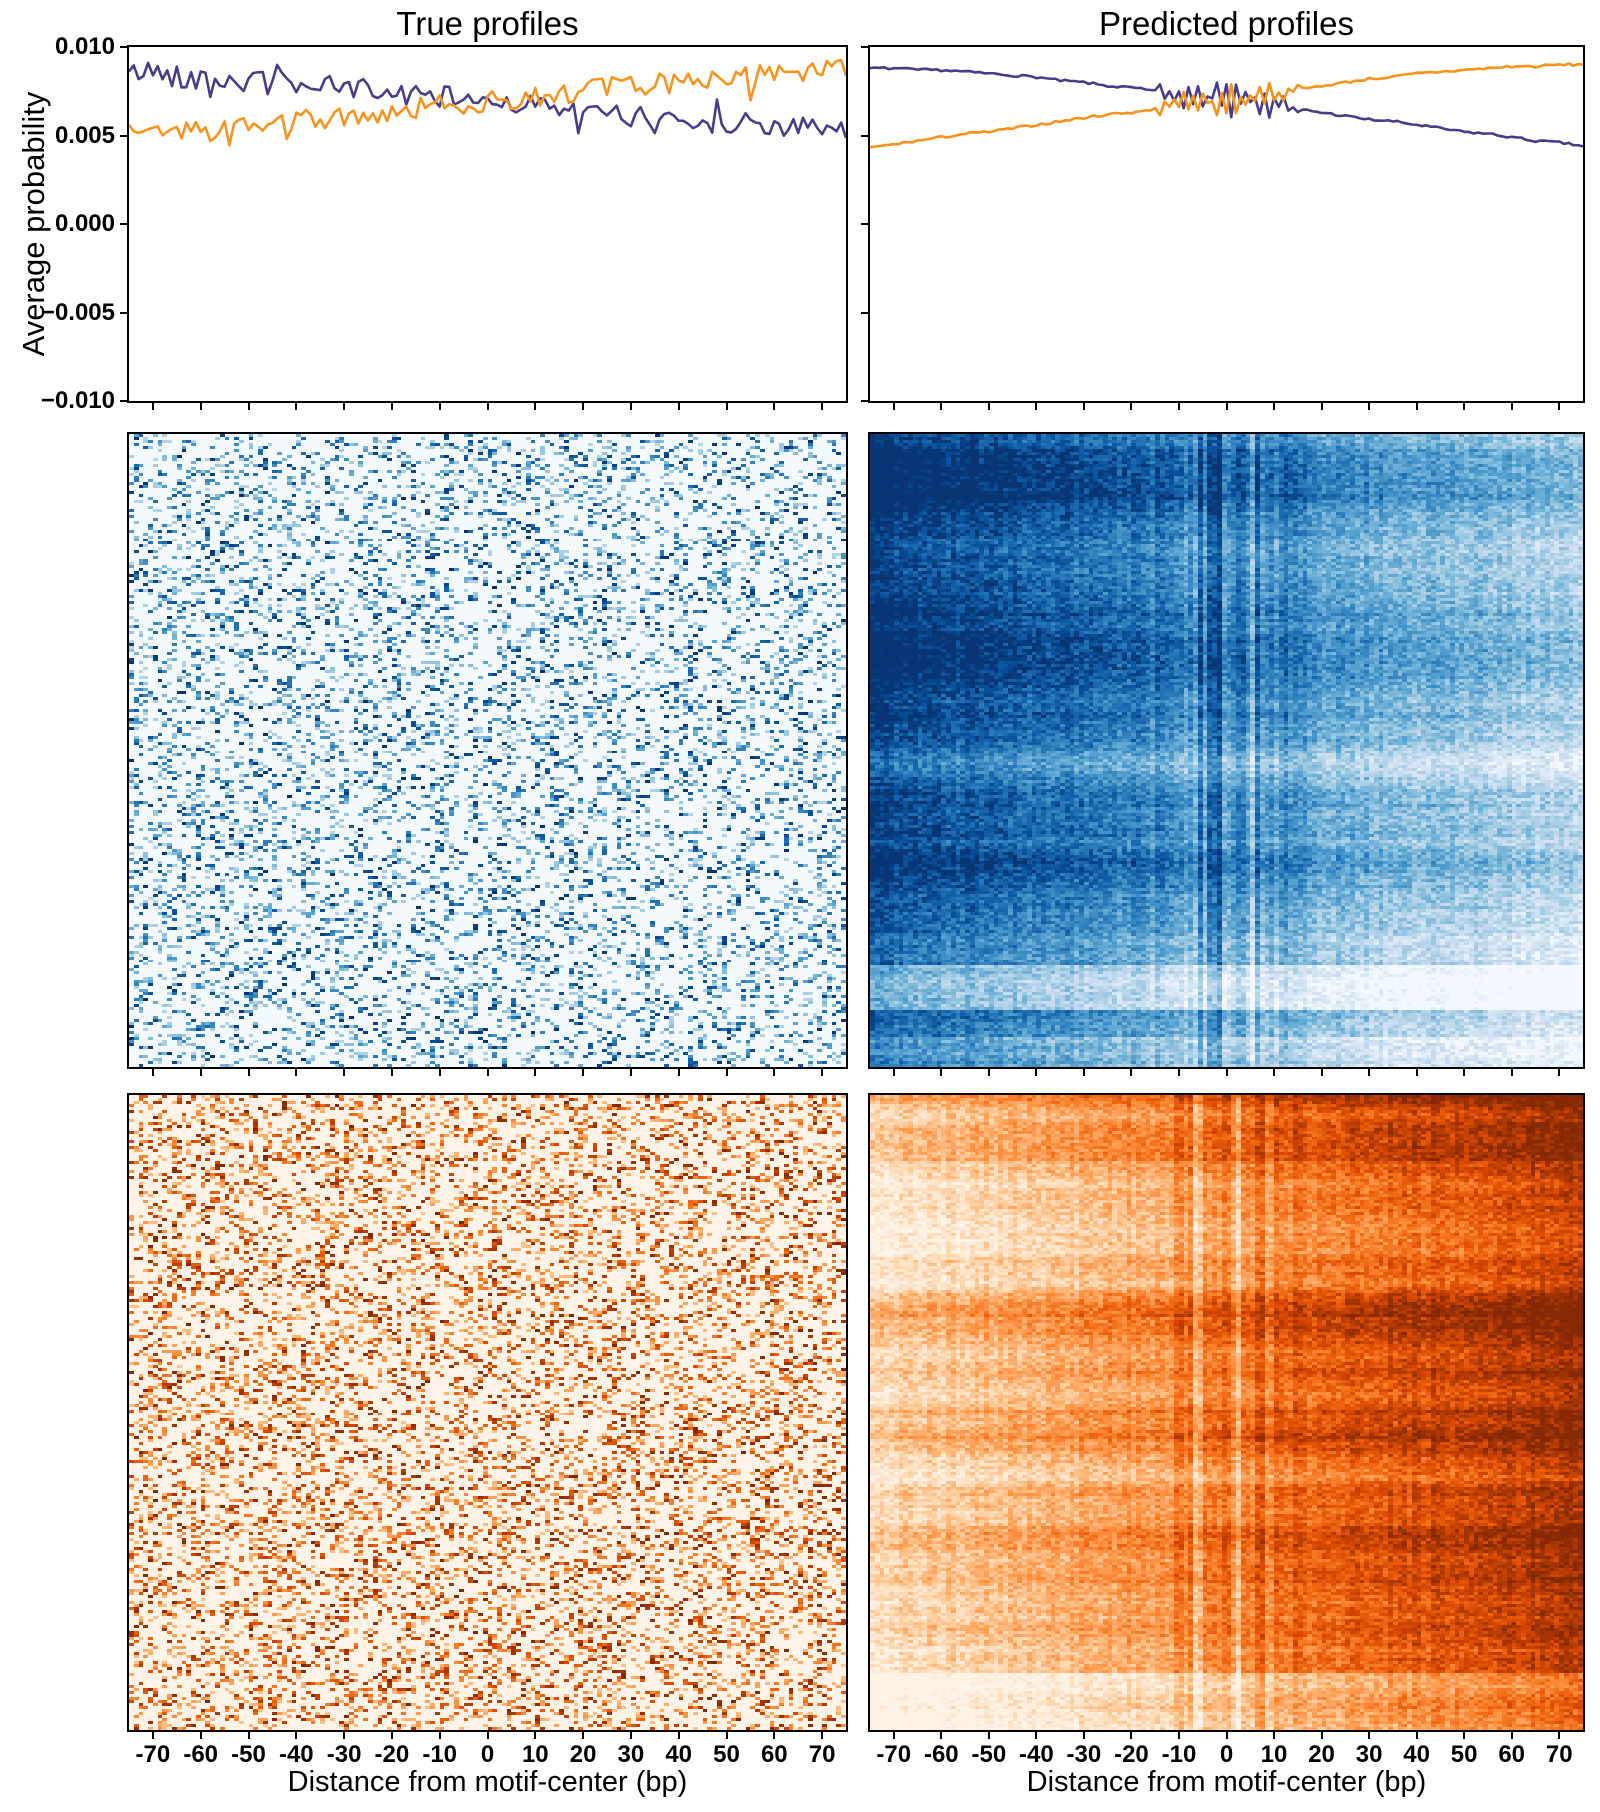 This screenshot has height=1812, width=1600. I want to click on x-tick-label: -10, so click(1179, 1754).